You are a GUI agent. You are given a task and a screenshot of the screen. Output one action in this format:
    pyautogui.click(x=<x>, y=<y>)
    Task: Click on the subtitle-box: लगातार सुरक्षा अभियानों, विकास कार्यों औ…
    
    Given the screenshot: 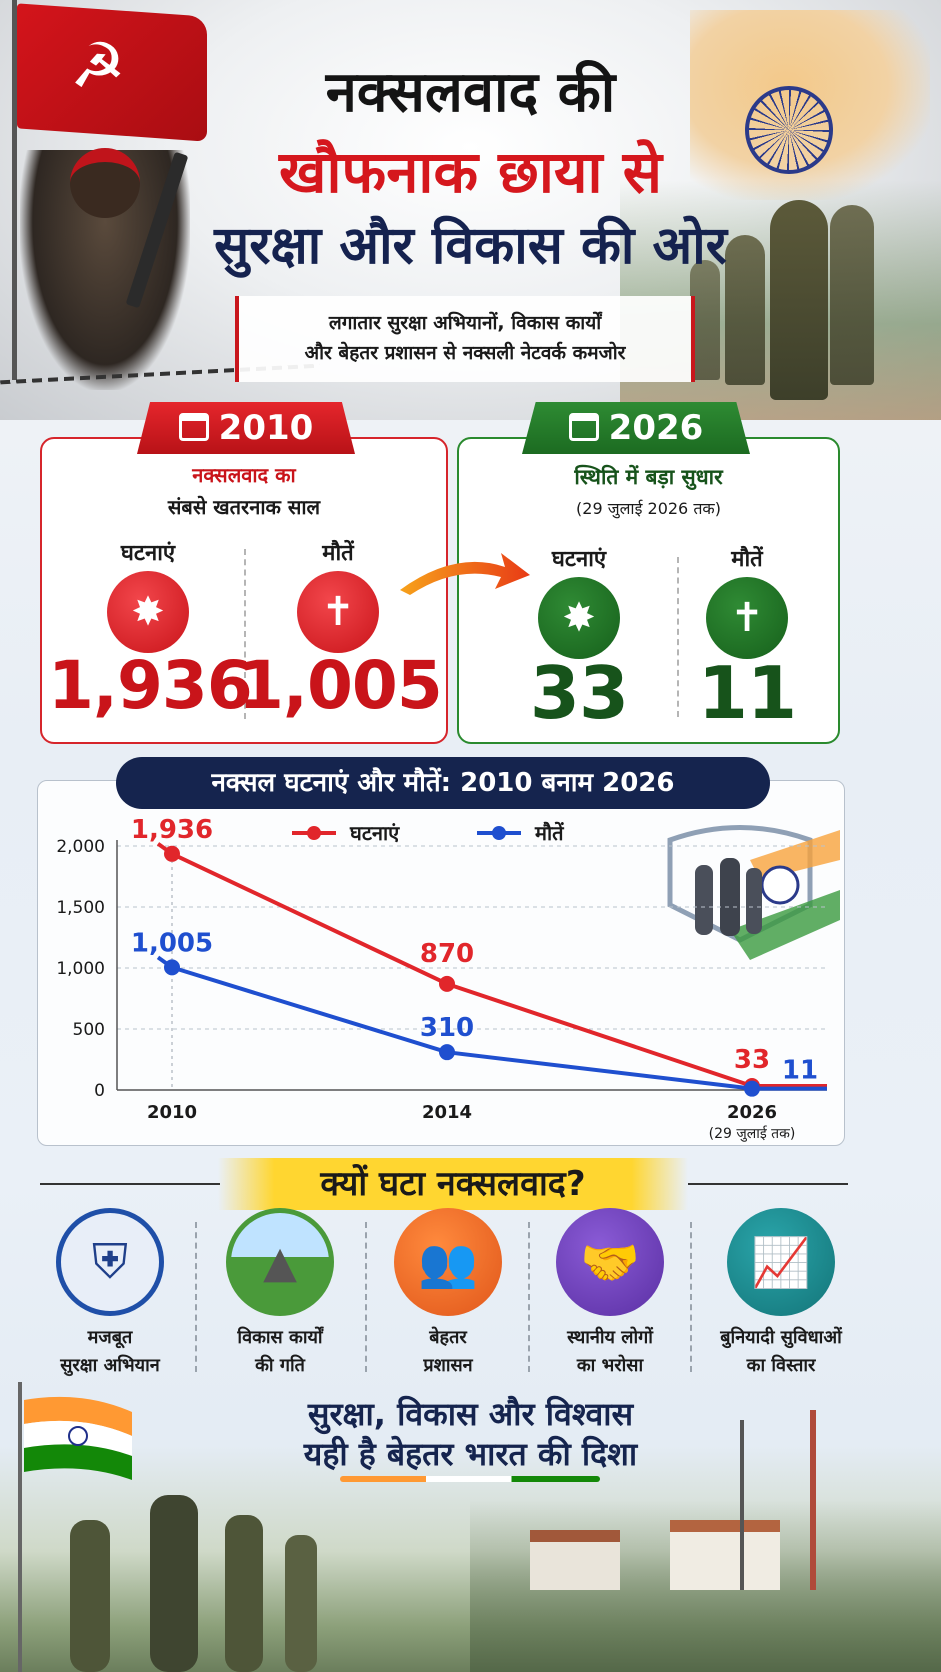 What is the action you would take?
    pyautogui.click(x=465, y=339)
    